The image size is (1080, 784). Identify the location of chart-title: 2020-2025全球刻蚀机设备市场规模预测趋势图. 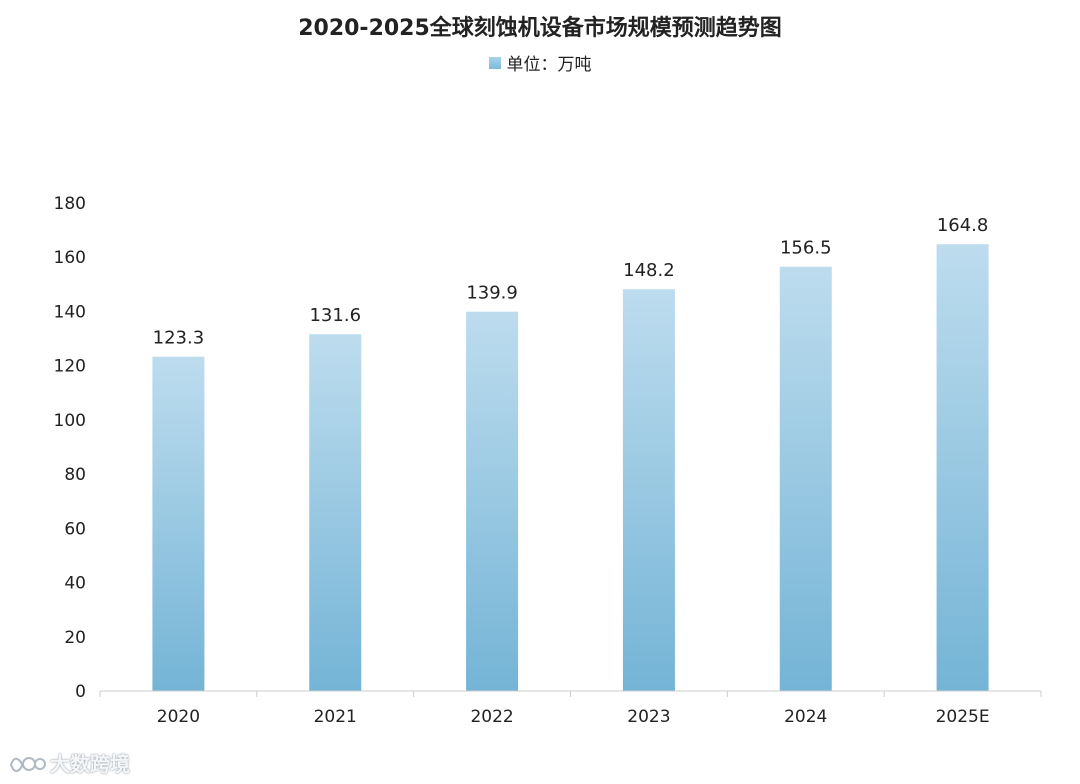
(540, 28).